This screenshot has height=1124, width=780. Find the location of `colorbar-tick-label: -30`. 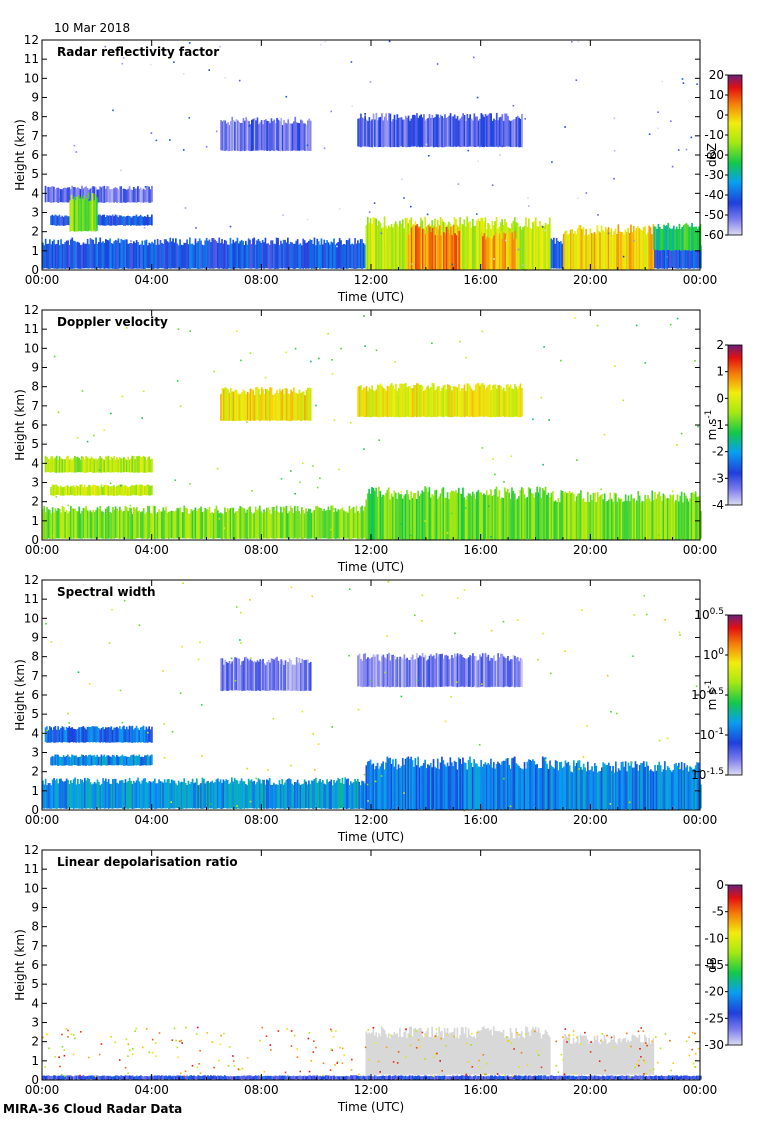

colorbar-tick-label: -30 is located at coordinates (714, 175).